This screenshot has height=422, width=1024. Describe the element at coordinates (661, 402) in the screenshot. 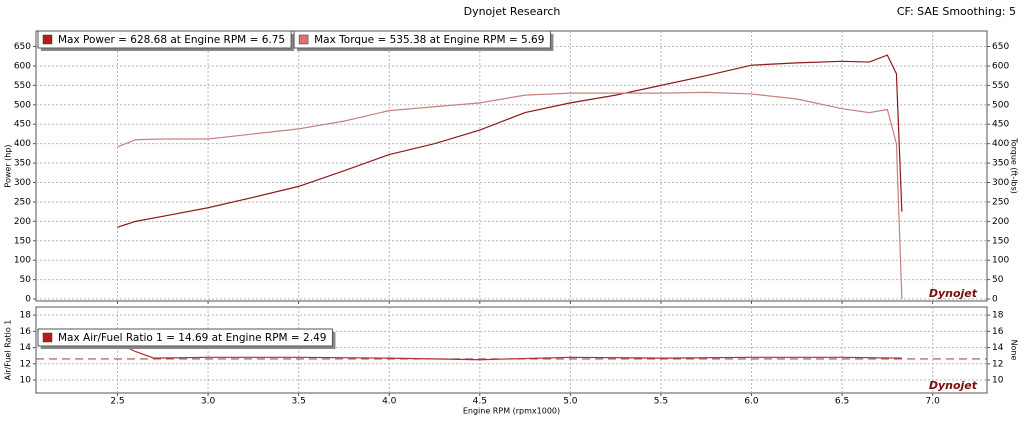

I see `x-tick-label: 5.5` at that location.